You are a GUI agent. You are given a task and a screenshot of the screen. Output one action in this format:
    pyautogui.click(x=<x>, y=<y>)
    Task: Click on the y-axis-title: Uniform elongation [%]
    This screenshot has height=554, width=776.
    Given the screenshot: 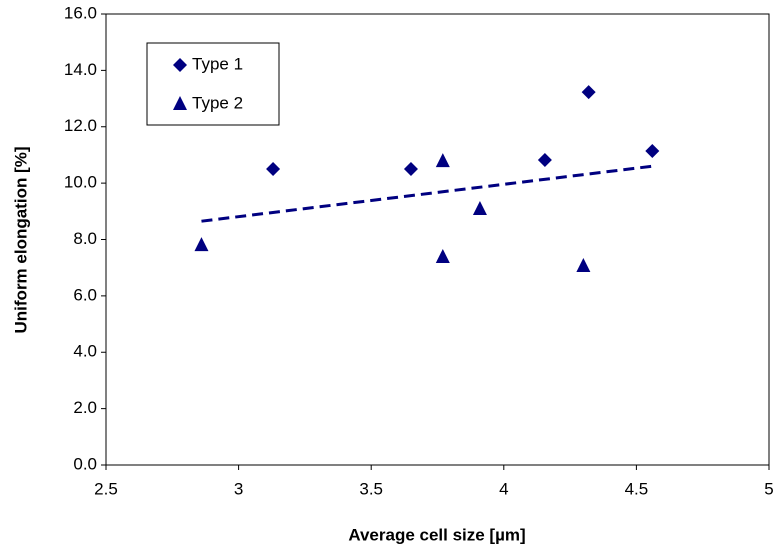 What is the action you would take?
    pyautogui.click(x=20, y=240)
    